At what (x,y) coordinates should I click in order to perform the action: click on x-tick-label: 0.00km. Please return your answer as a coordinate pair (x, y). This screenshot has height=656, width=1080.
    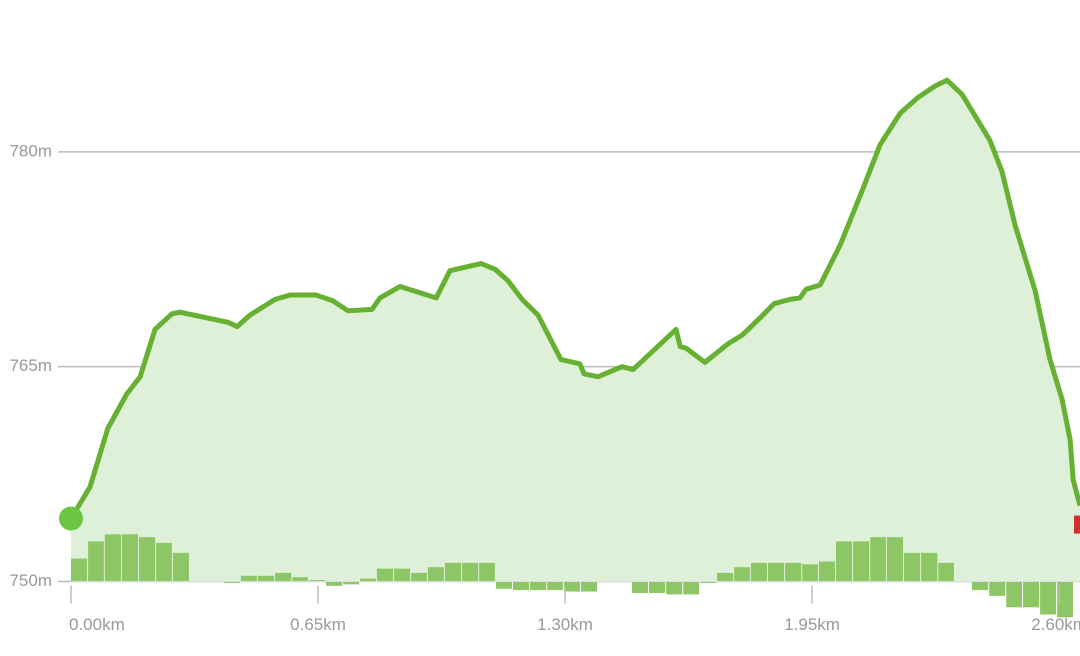
    Looking at the image, I should click on (97, 624).